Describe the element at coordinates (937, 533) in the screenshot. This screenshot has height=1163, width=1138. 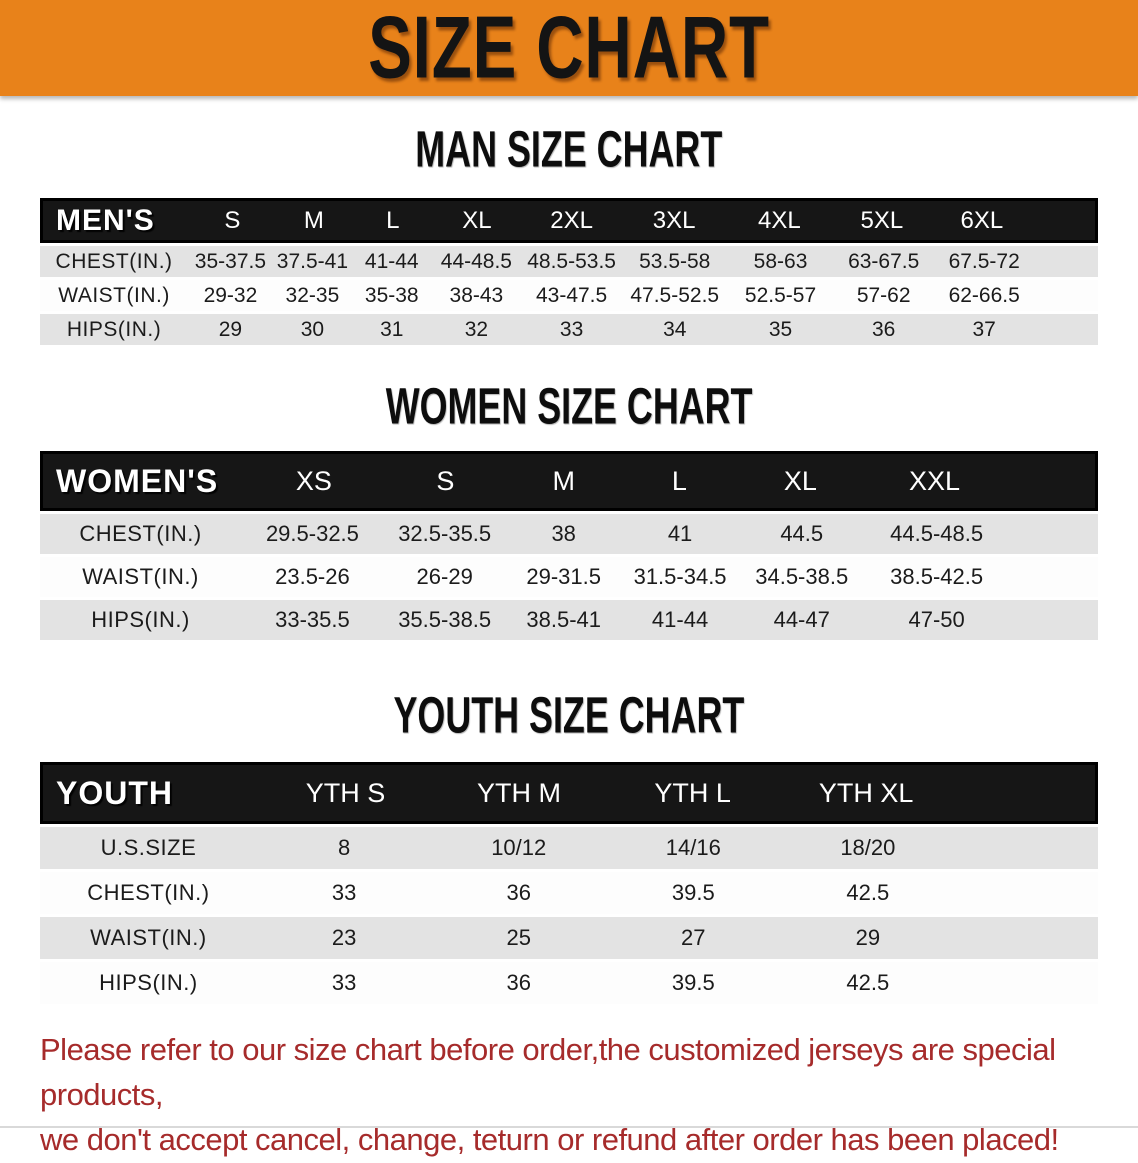
I see `size-value-cell: 44.5-48.5` at that location.